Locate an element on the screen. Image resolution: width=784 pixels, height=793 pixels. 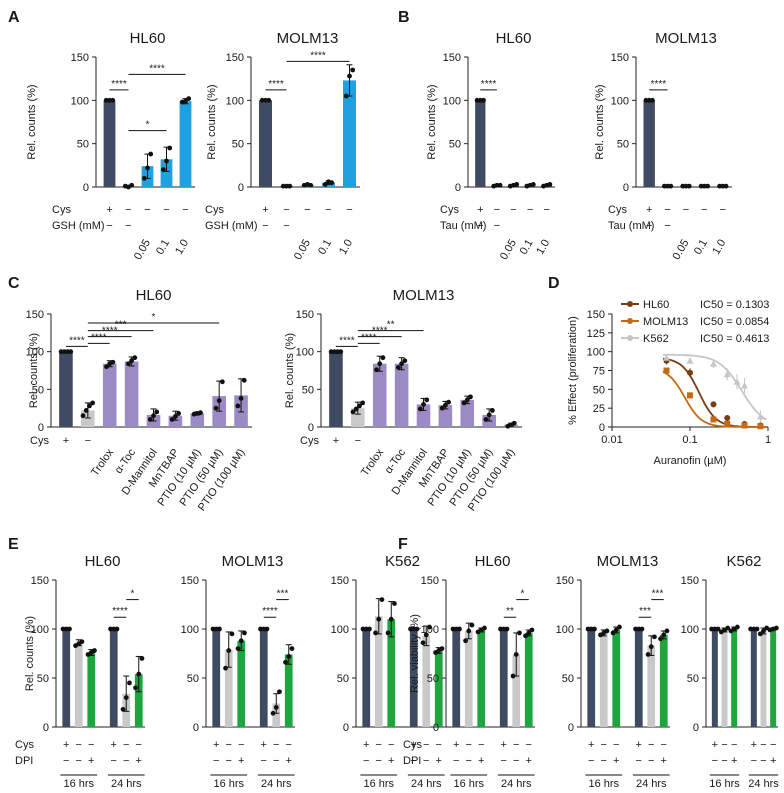
y-axis-label: Rel. counts (%) is located at coordinates (290, 370).